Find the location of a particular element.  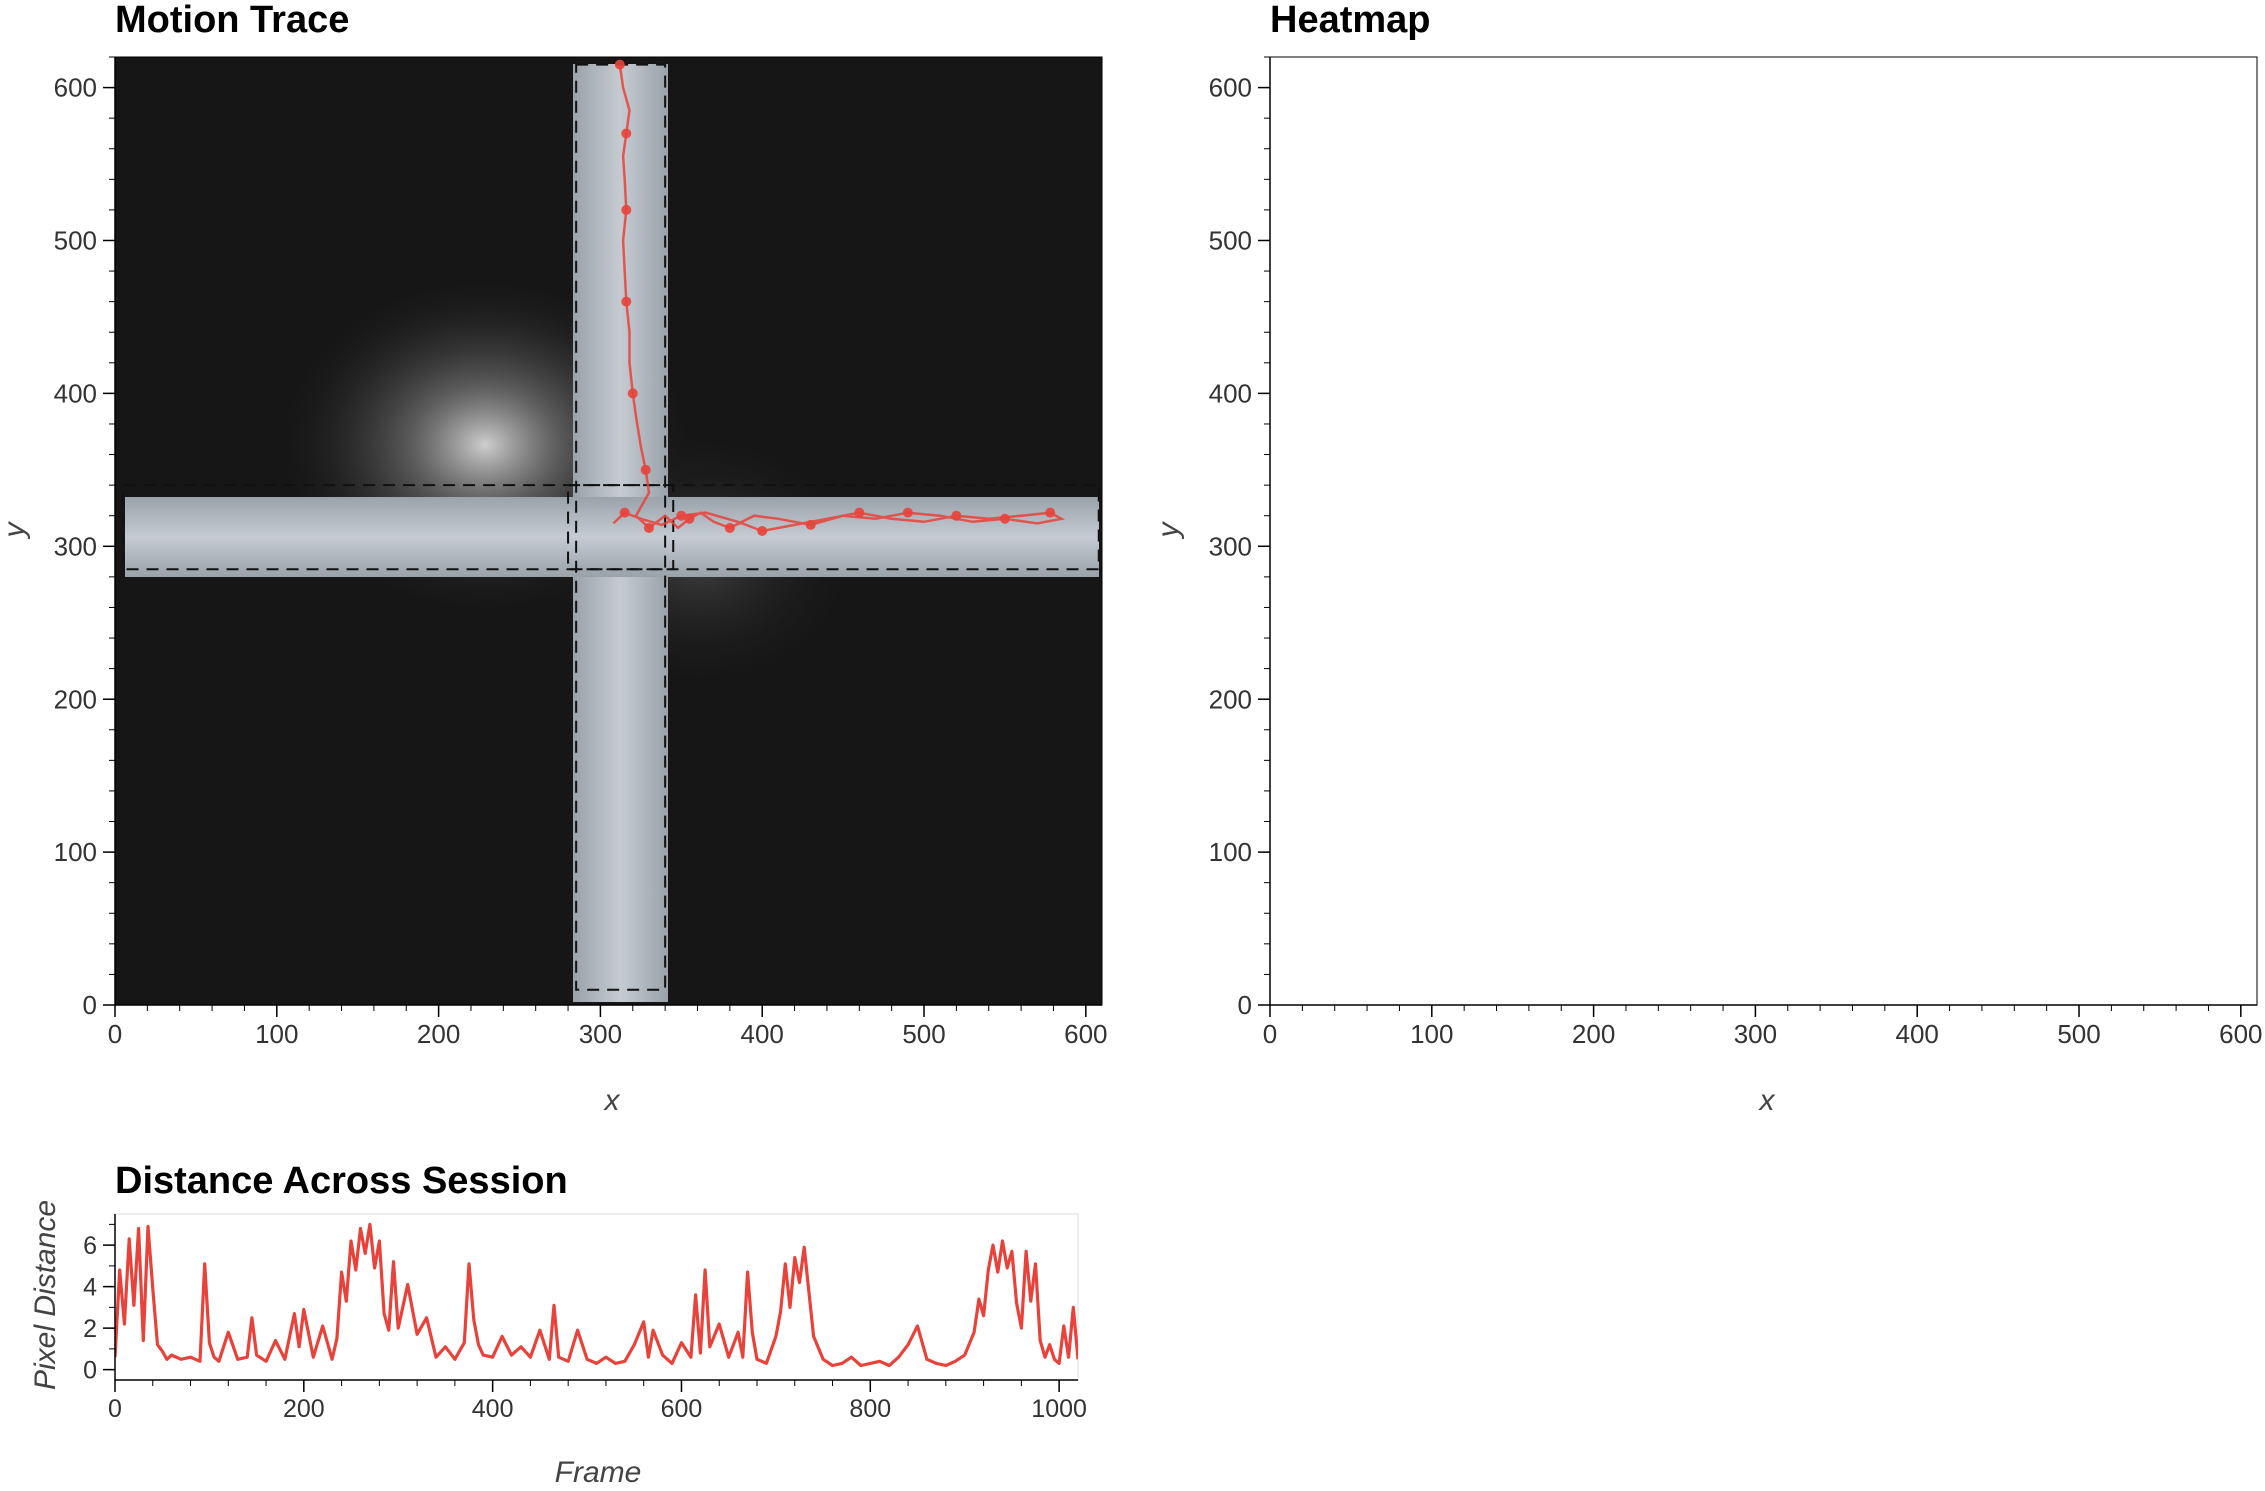

x-tick-label: 500 is located at coordinates (923, 1034).